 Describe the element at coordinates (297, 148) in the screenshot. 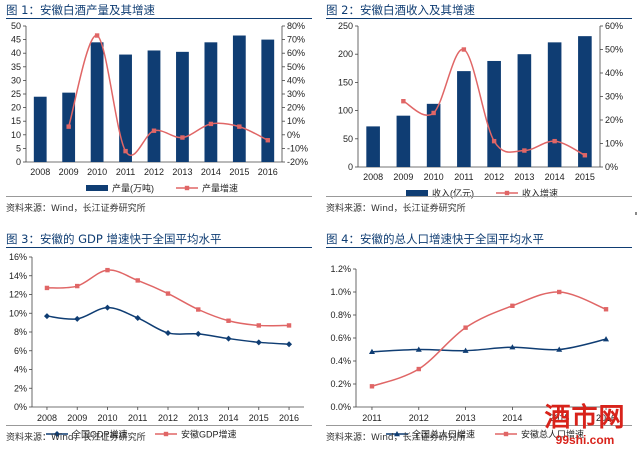

I see `y2-tick-label: -10%` at that location.